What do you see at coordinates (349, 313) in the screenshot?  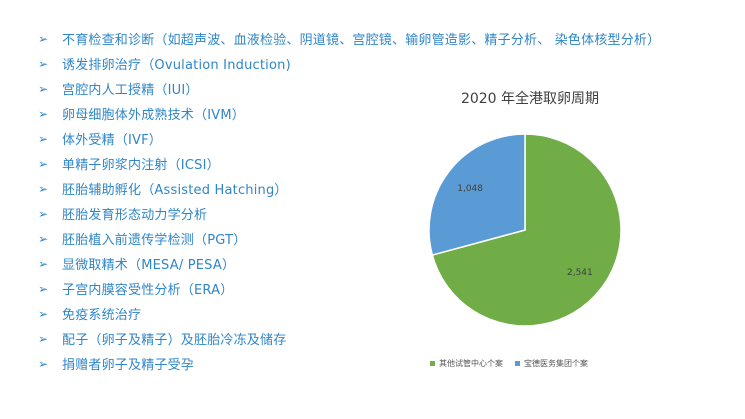 I see `service-item: ➢ 免疫系统治疗` at bounding box center [349, 313].